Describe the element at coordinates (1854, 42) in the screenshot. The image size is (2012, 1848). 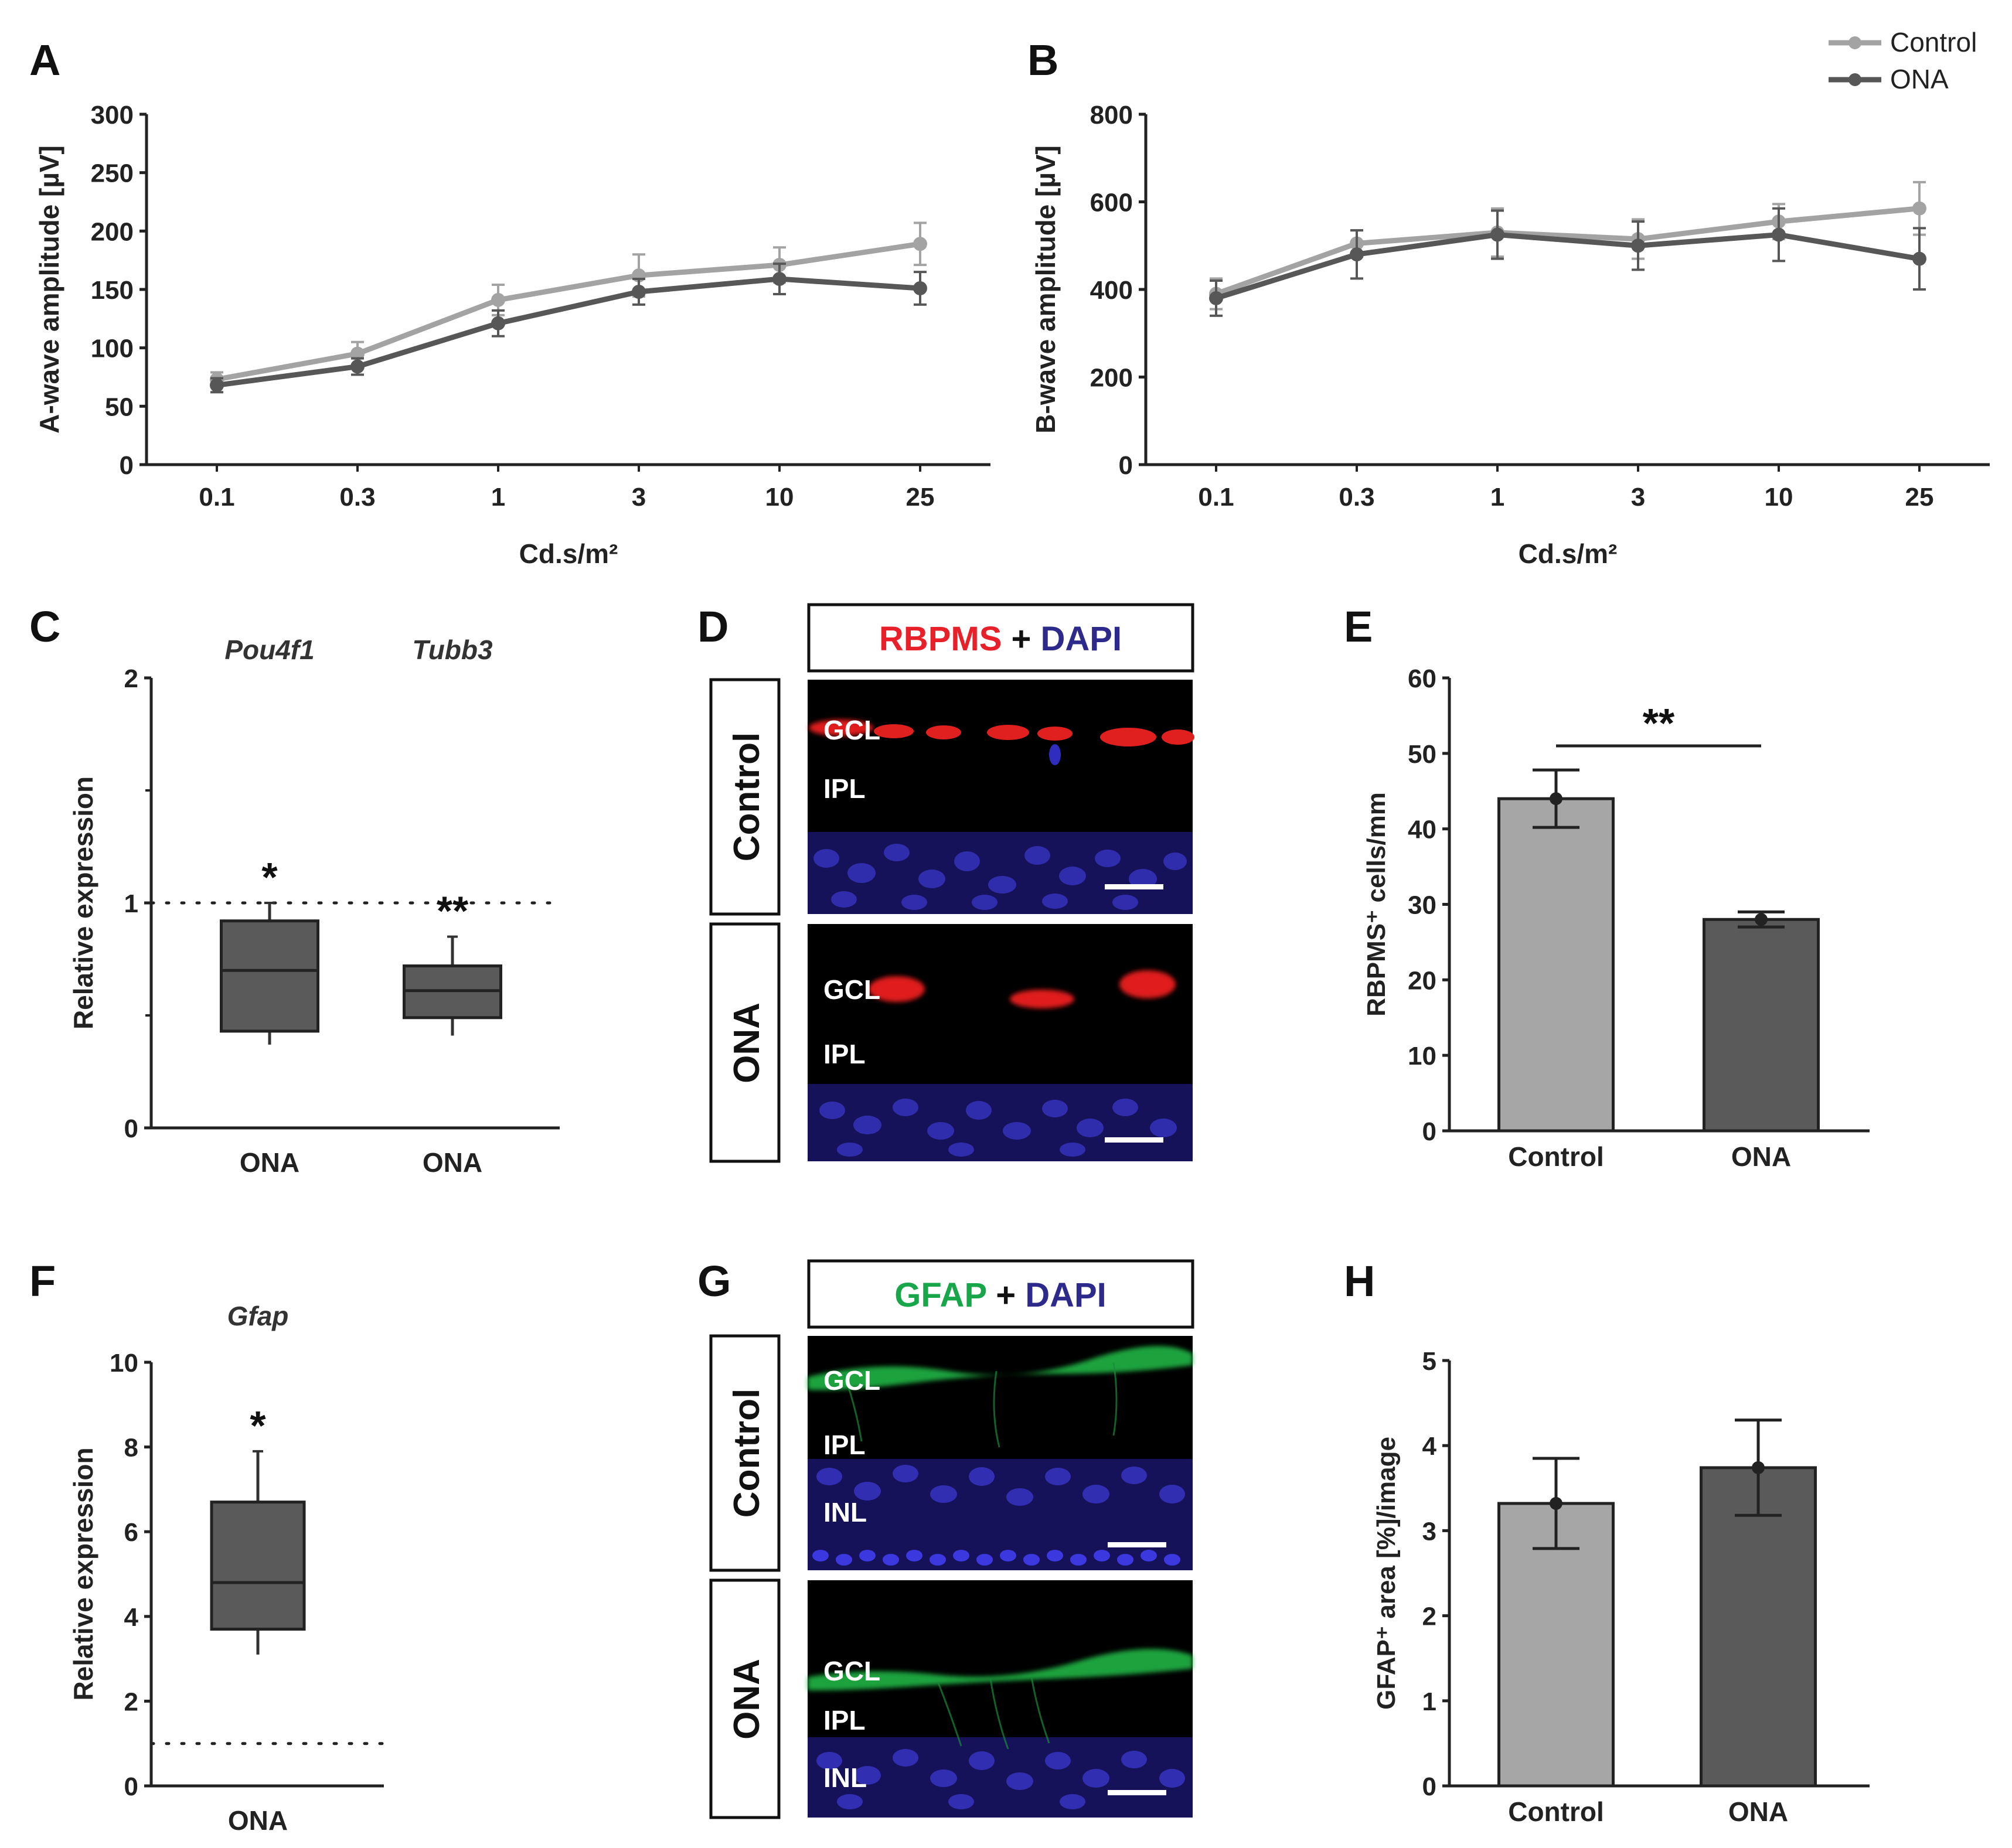
I see `legend-control-marker` at that location.